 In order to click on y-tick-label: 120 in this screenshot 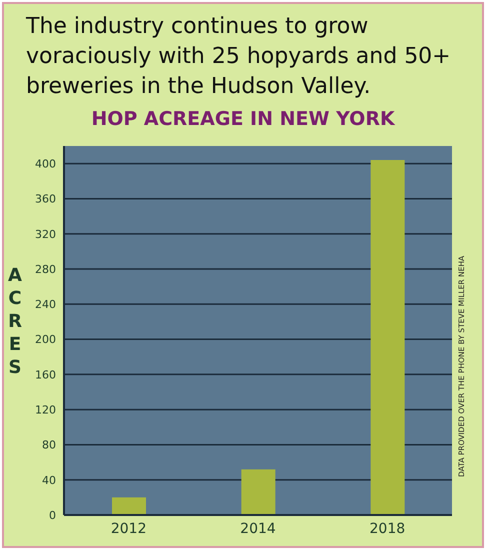, I will do `click(45, 409)`.